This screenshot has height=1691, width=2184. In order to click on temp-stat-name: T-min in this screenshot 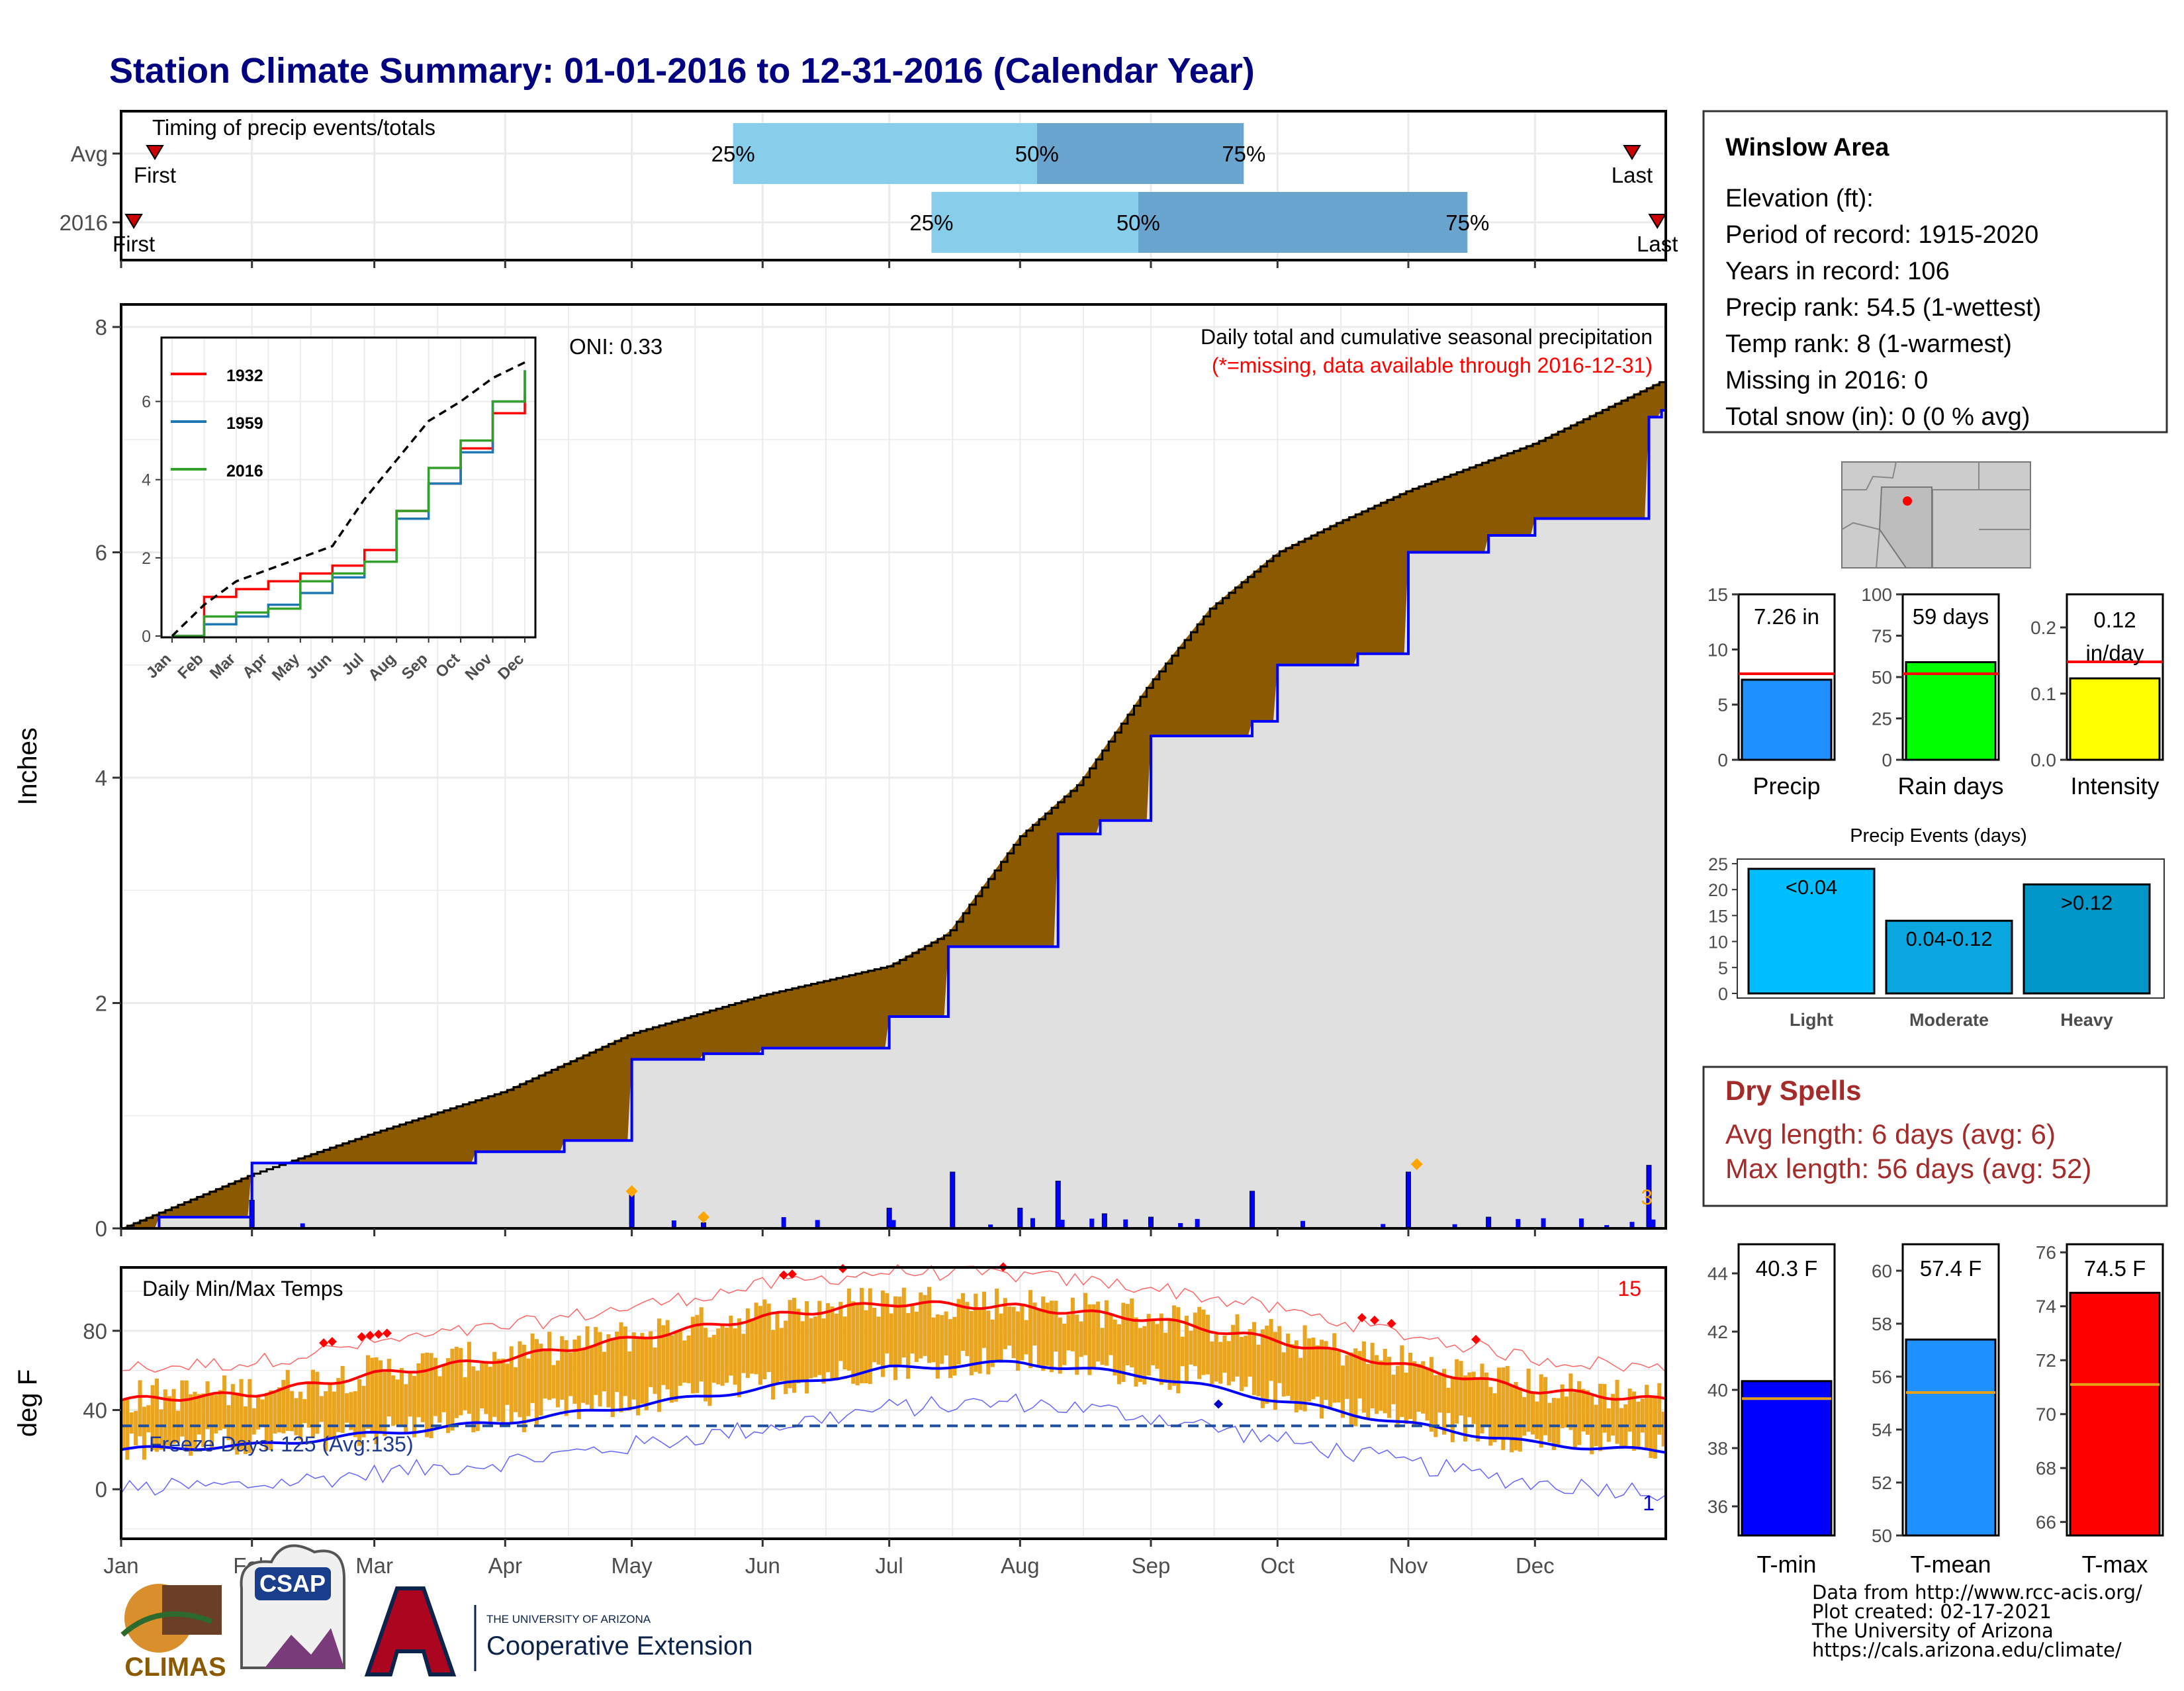, I will do `click(1787, 1565)`.